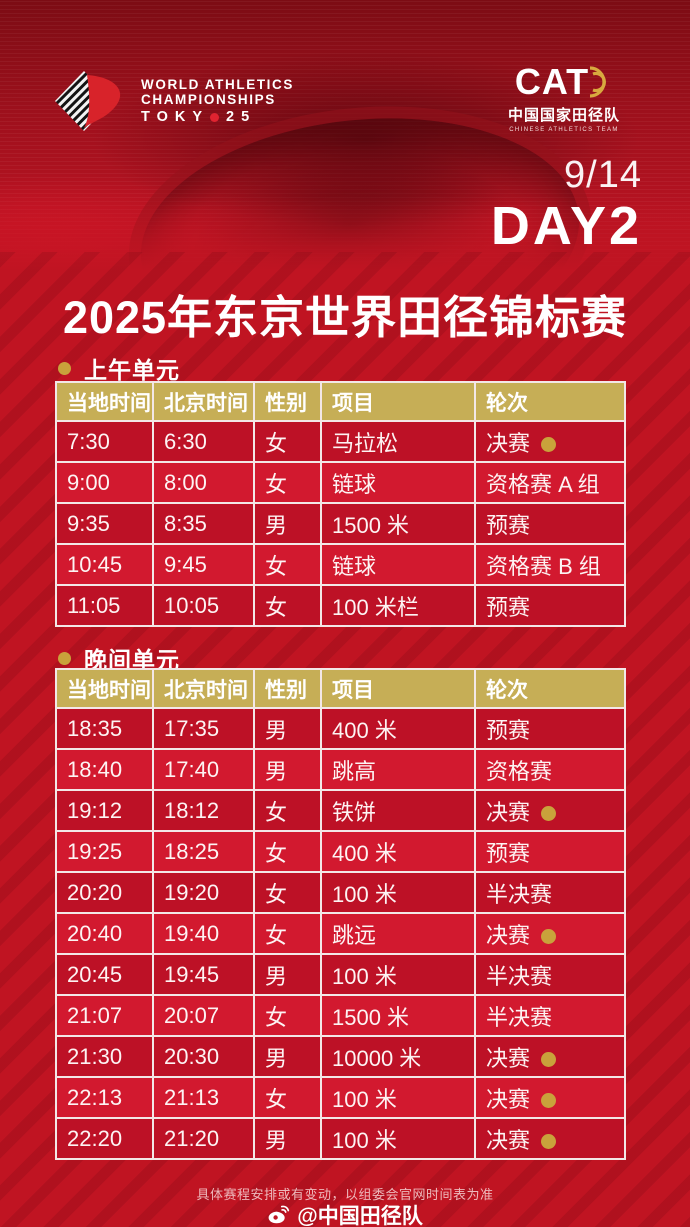 The image size is (690, 1227). Describe the element at coordinates (340, 564) in the screenshot. I see `schedule-row: 10:45 9:45 女链球 资格赛 B 组` at that location.